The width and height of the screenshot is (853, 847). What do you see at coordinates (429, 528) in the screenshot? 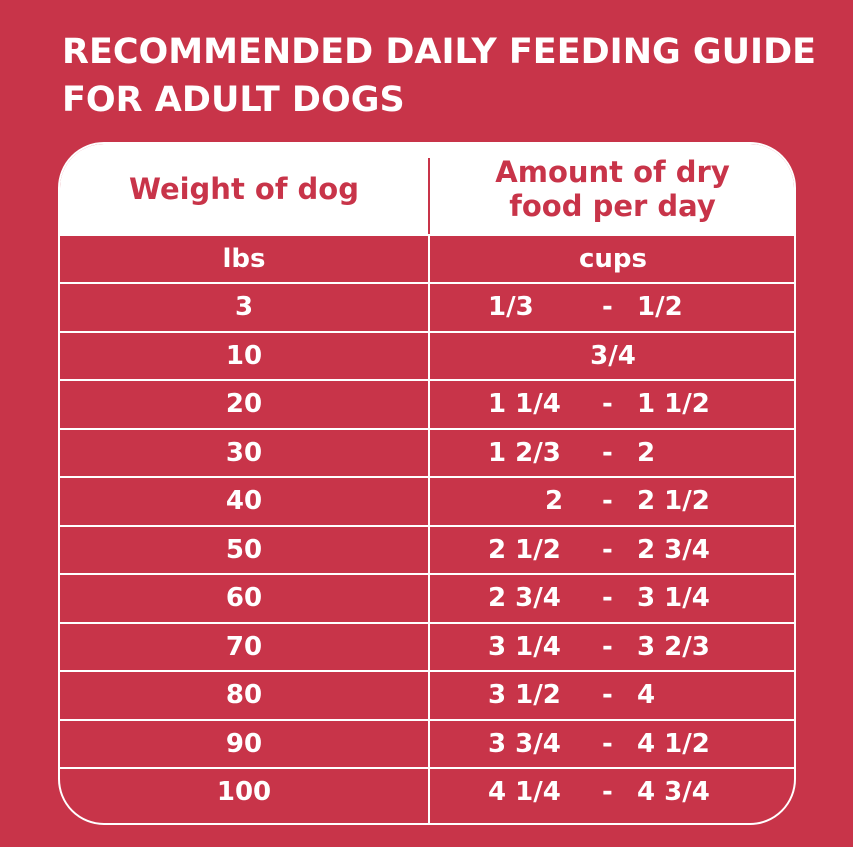
I see `column-divider` at bounding box center [429, 528].